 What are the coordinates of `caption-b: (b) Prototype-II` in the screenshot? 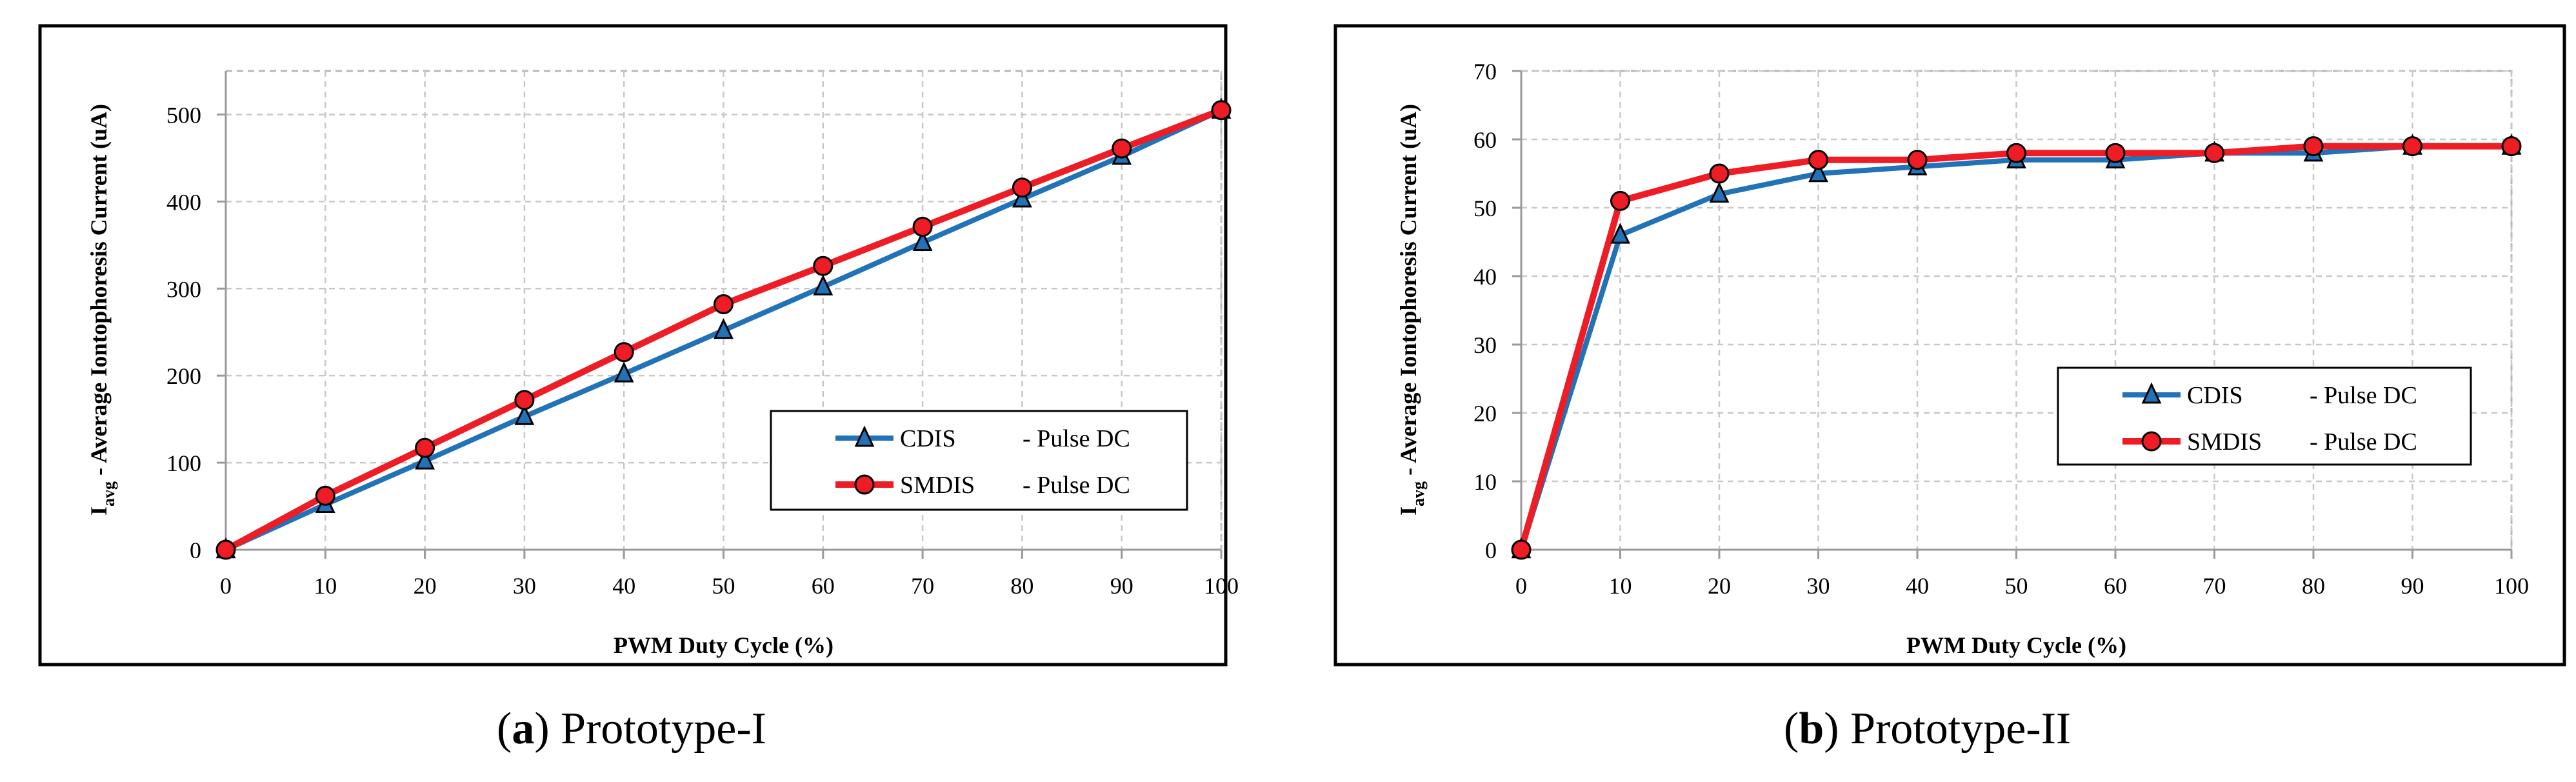 It's located at (1928, 729).